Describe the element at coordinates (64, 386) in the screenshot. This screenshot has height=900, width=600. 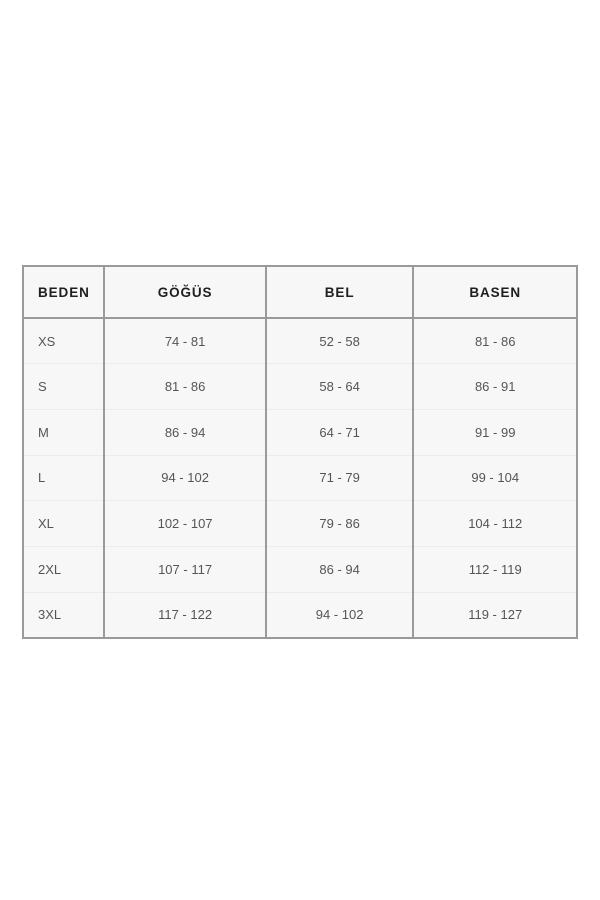
I see `cell-size: S` at that location.